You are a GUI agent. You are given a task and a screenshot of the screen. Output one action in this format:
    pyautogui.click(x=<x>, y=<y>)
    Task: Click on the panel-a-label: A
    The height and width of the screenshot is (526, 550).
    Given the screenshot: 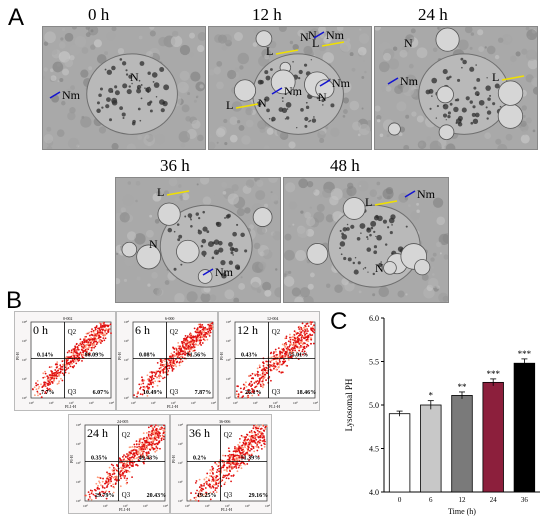 What is the action you would take?
    pyautogui.click(x=16, y=17)
    